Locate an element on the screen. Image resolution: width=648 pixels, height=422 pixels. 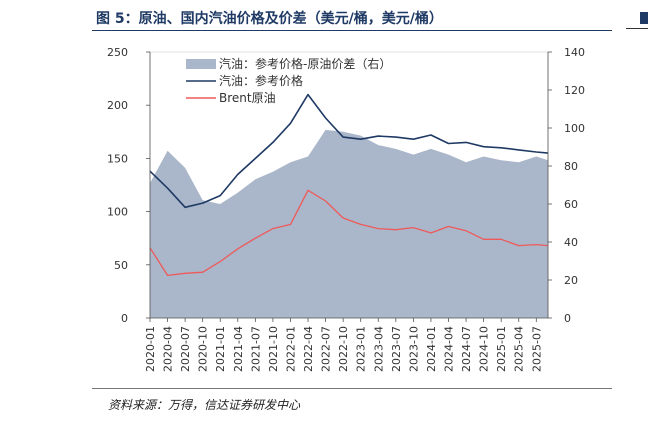
legend-label: 汽油：参考价格 is located at coordinates (261, 80).